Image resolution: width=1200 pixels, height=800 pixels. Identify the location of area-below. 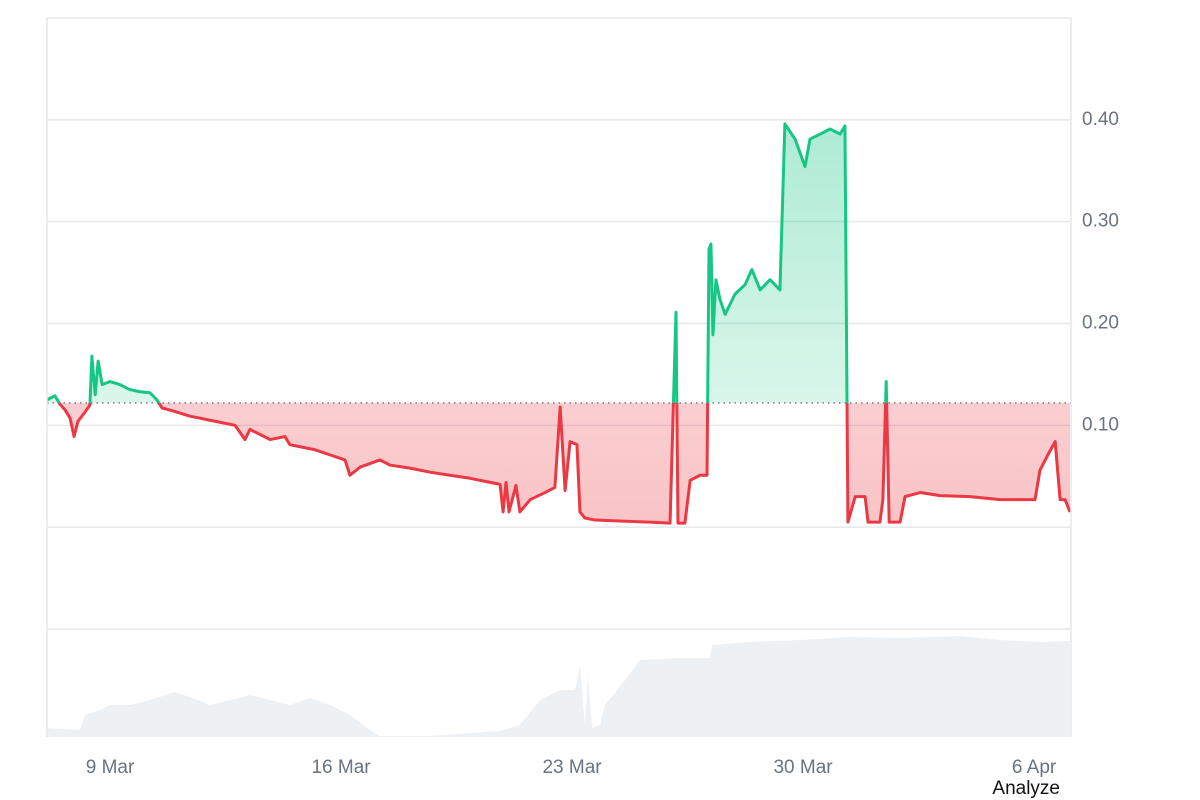
(559, 463).